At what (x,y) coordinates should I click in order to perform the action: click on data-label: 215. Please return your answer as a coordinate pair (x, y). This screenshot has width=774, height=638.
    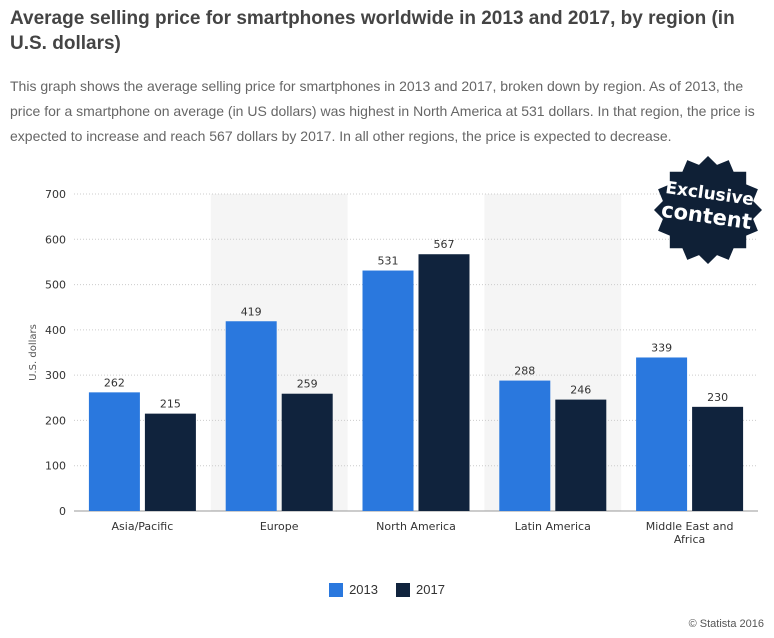
    Looking at the image, I should click on (170, 404).